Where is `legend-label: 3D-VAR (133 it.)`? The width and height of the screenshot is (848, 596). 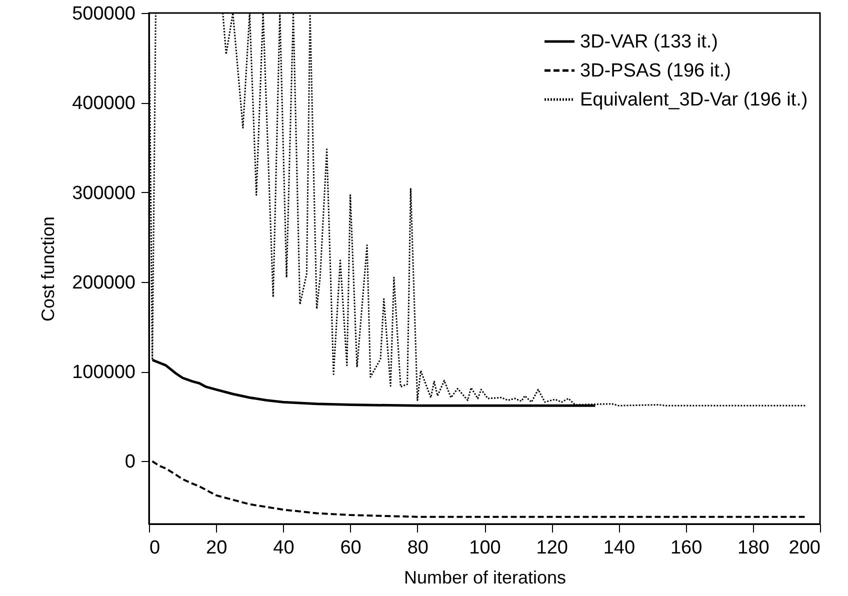 legend-label: 3D-VAR (133 it.) is located at coordinates (649, 42).